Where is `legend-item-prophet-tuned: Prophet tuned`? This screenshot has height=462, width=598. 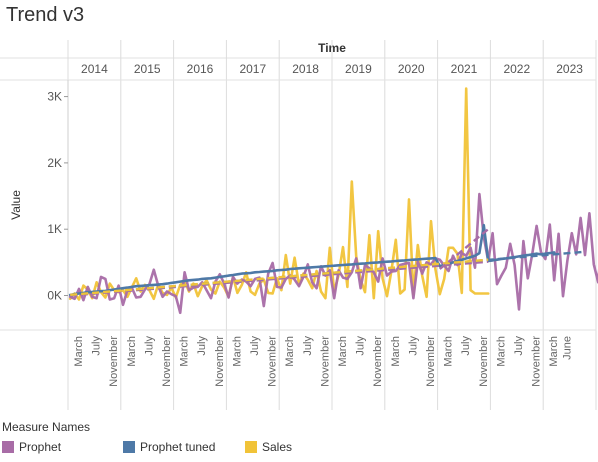
legend-item-prophet-tuned: Prophet tuned is located at coordinates (169, 447).